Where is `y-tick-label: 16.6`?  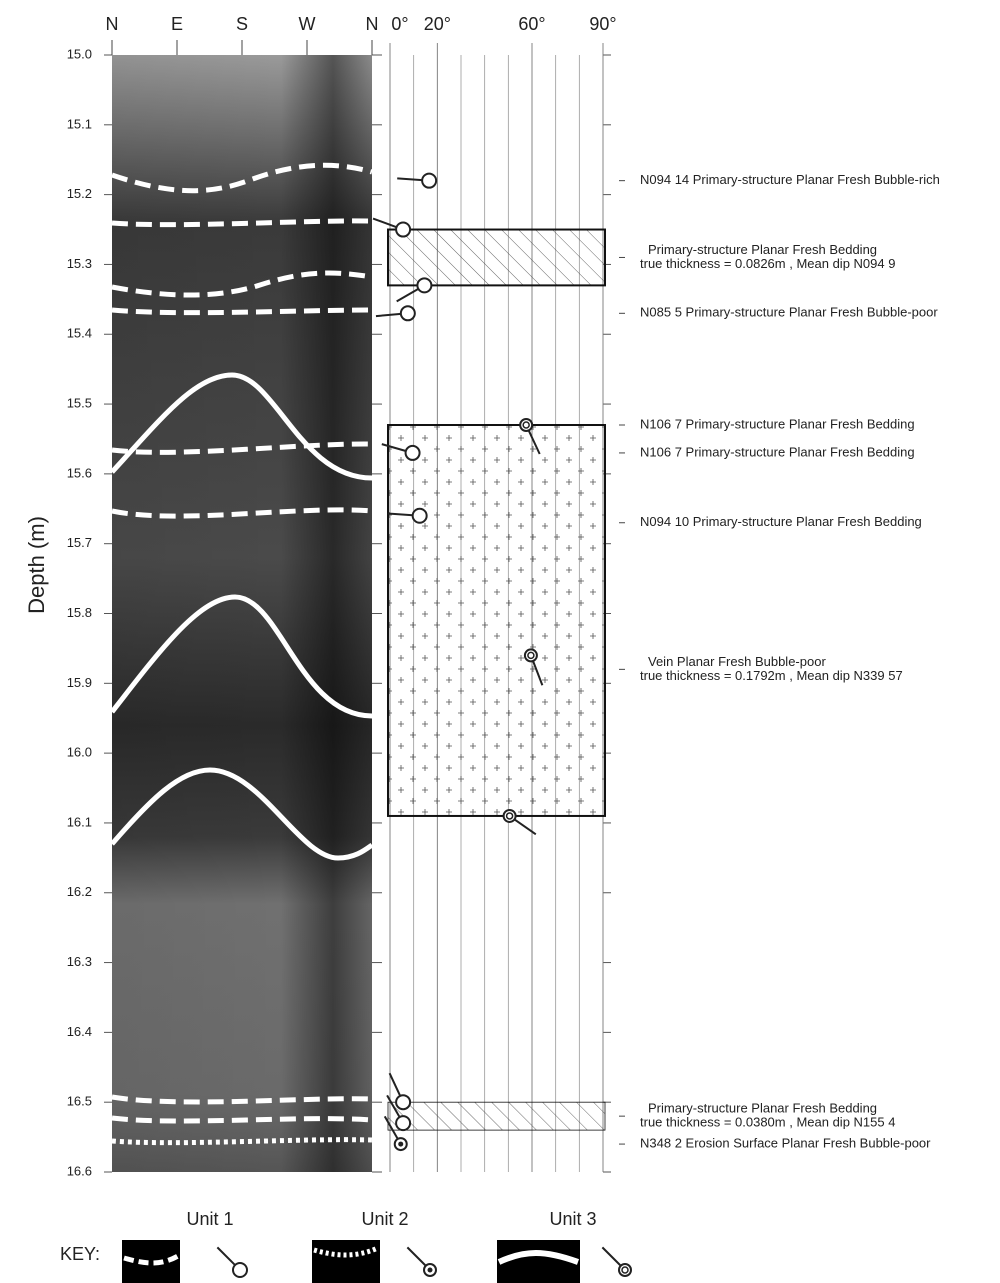
y-tick-label: 16.6 is located at coordinates (79, 1170).